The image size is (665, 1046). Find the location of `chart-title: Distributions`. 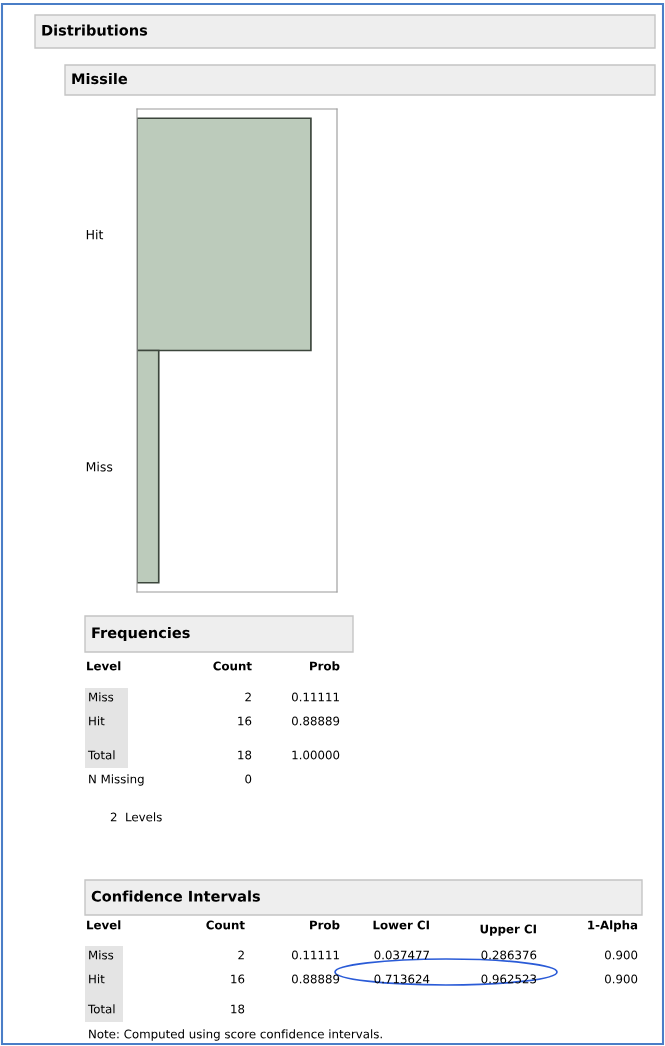

chart-title: Distributions is located at coordinates (95, 30).